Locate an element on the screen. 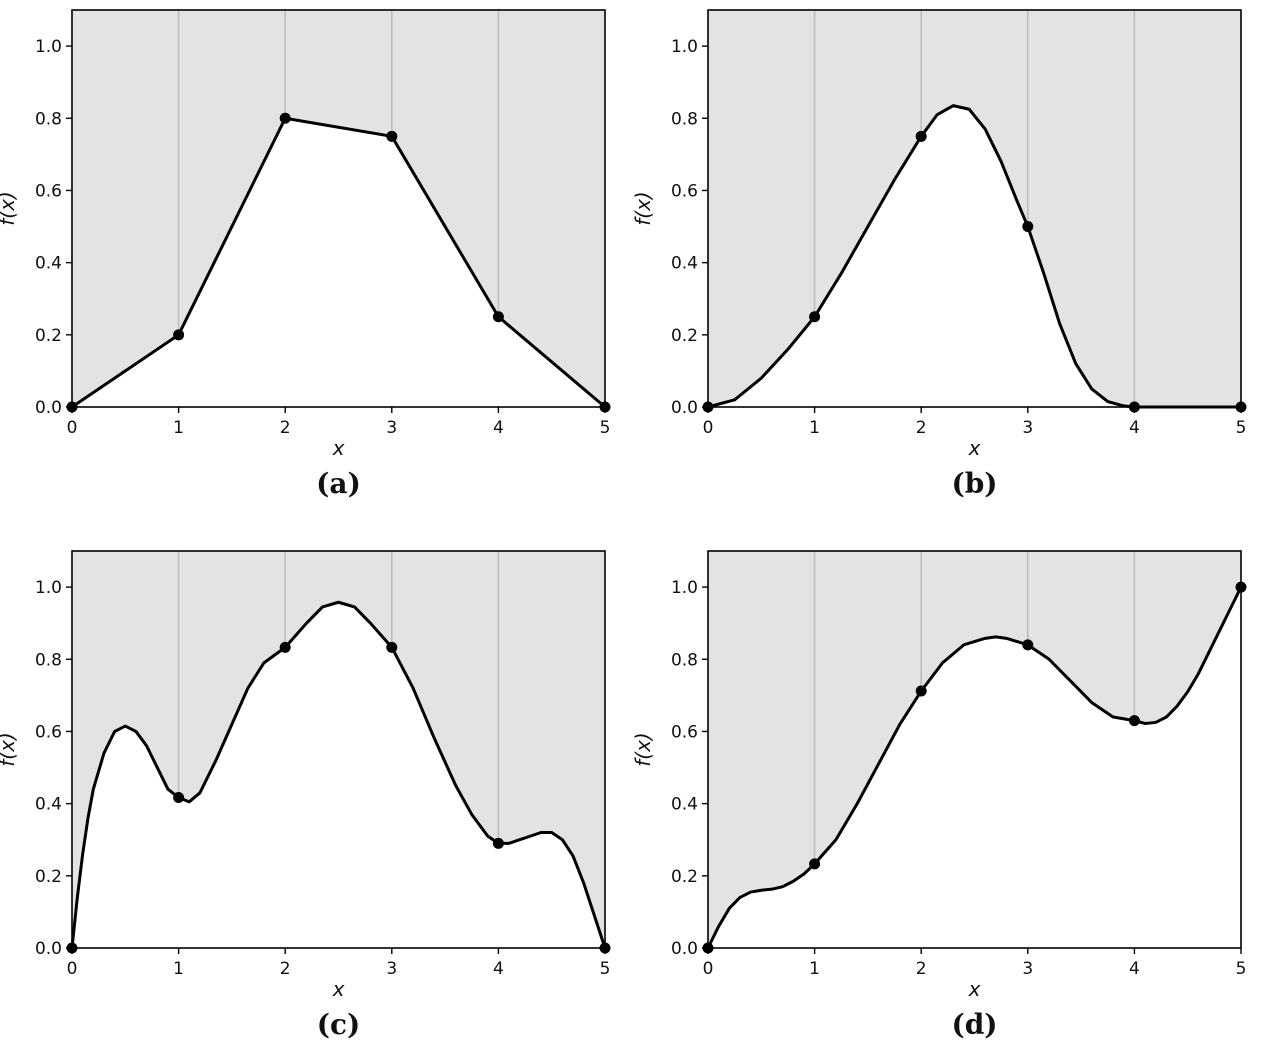 The height and width of the screenshot is (1055, 1276). panel-c-ytick-label-2: 0.4 is located at coordinates (48, 805).